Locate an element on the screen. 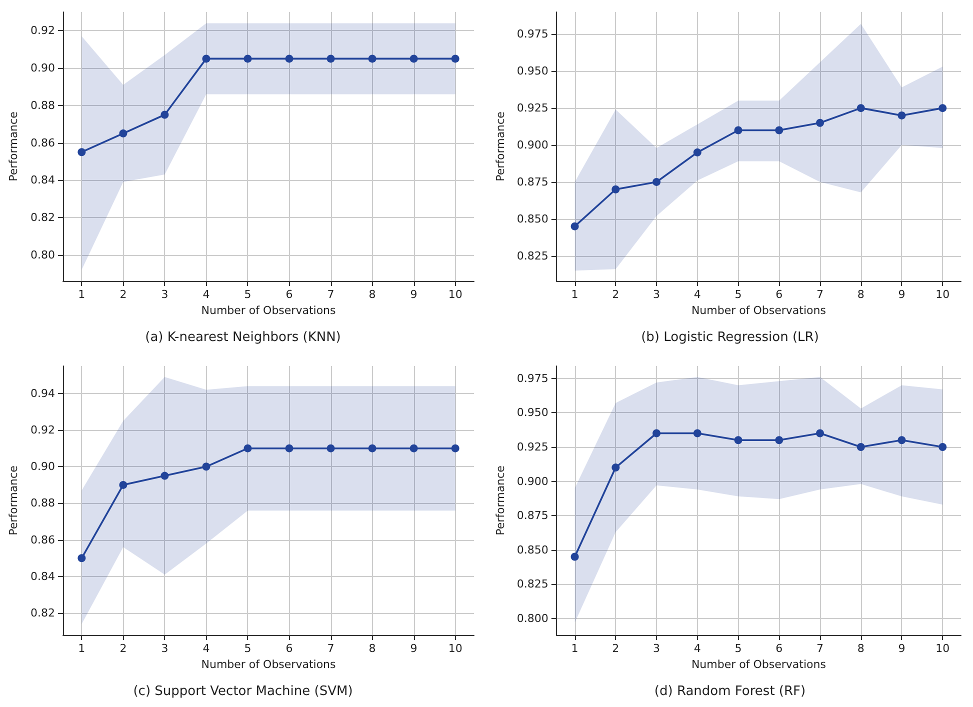  y-tick-label: 0.86 is located at coordinates (42, 539).